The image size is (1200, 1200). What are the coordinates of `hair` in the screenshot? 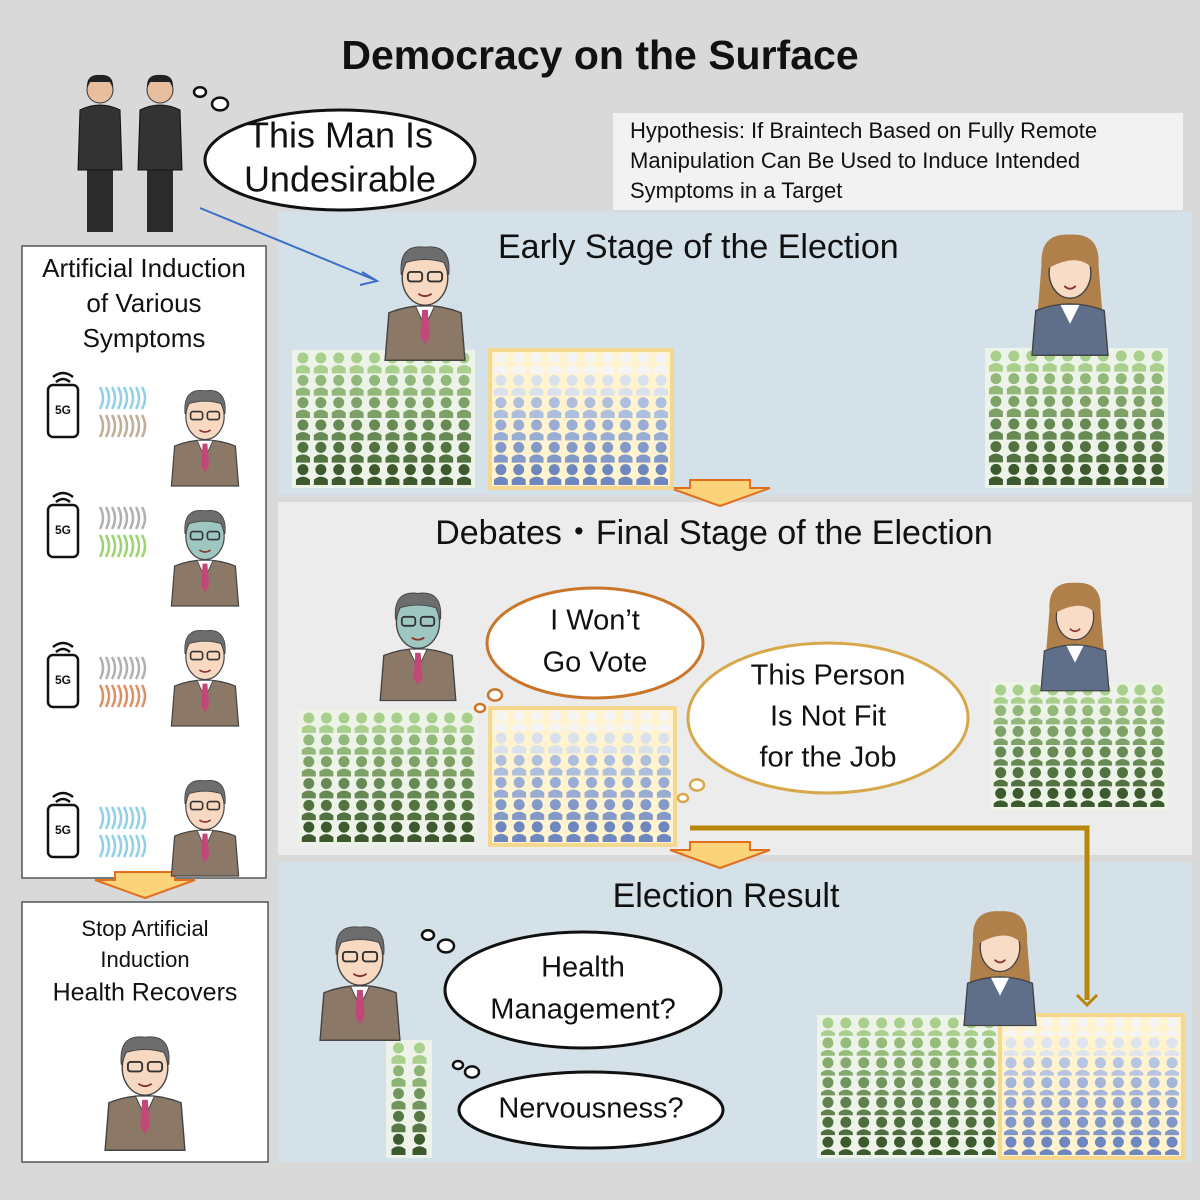 It's located at (418, 606).